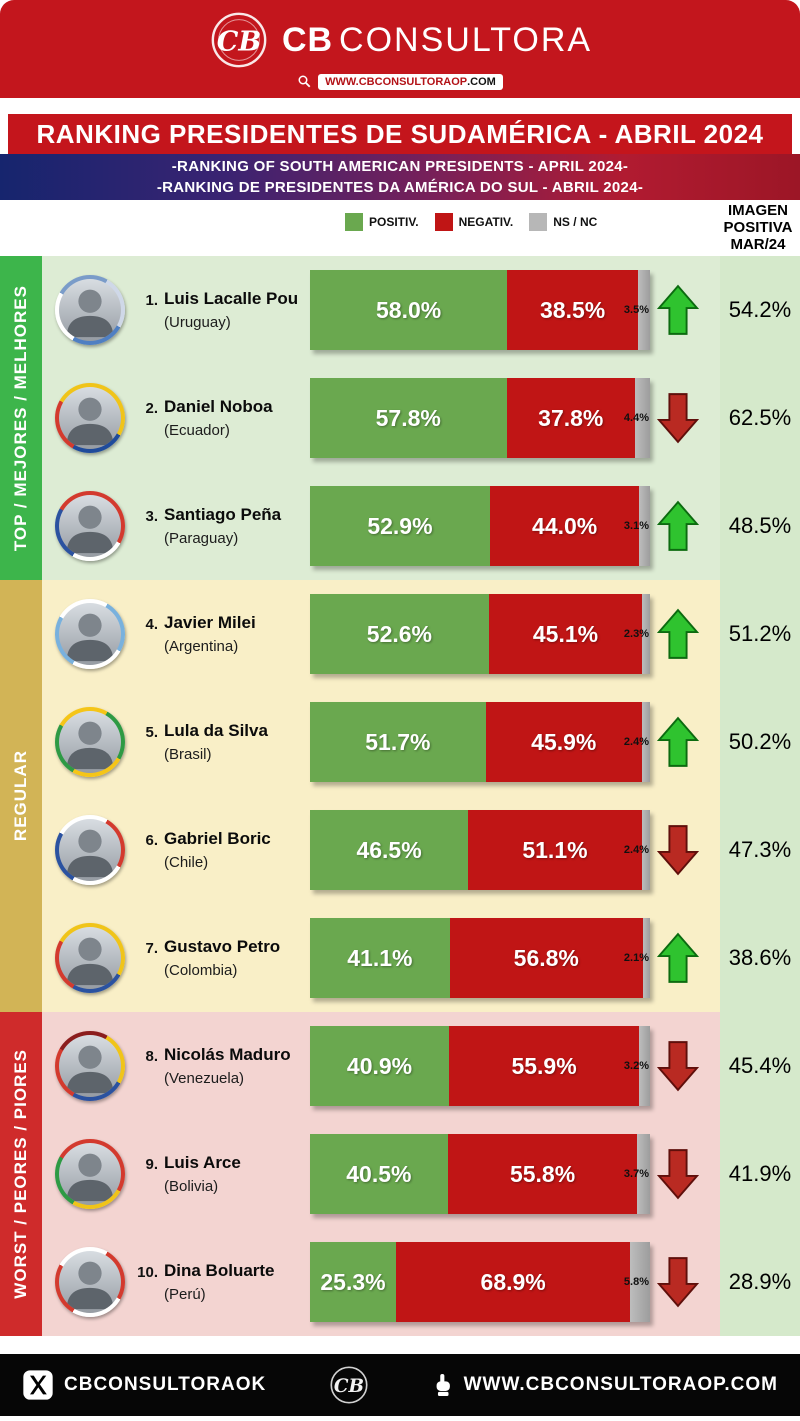 Image resolution: width=800 pixels, height=1421 pixels. What do you see at coordinates (394, 222) in the screenshot?
I see `legend-positive-label: POSITIV.` at bounding box center [394, 222].